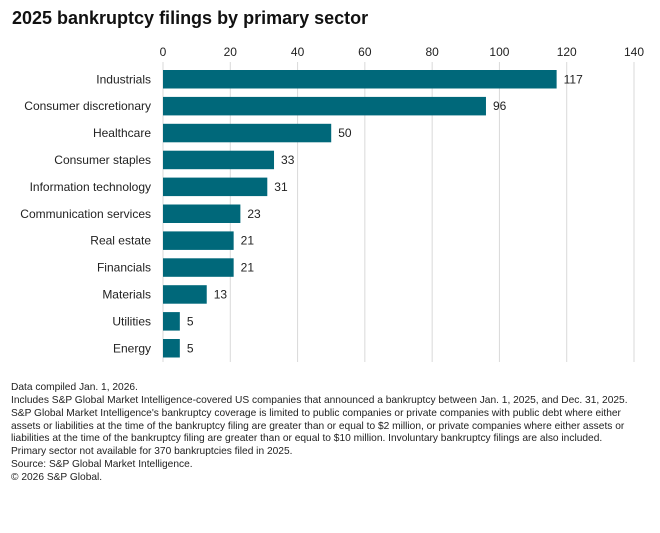 The image size is (660, 533). What do you see at coordinates (124, 268) in the screenshot?
I see `category-label: Financials` at bounding box center [124, 268].